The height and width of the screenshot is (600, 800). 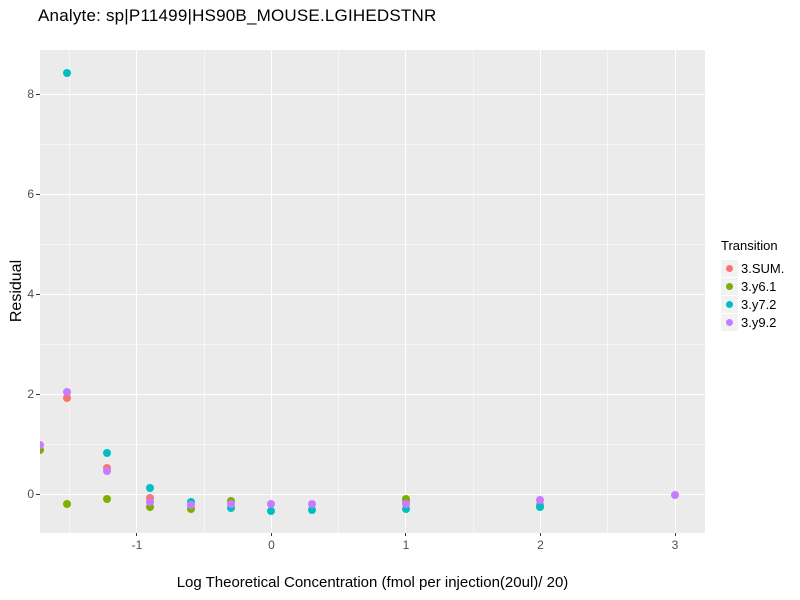 I want to click on legend-item: 3.y7.2, so click(x=758, y=304).